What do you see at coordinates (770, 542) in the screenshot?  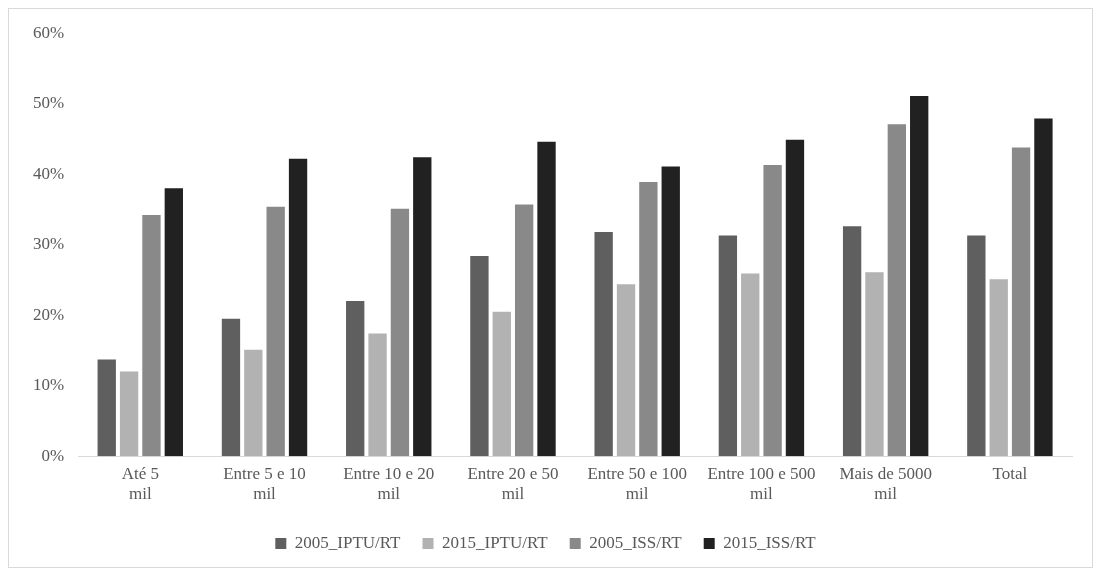 I see `legend-label: 2015_ISS/RT` at bounding box center [770, 542].